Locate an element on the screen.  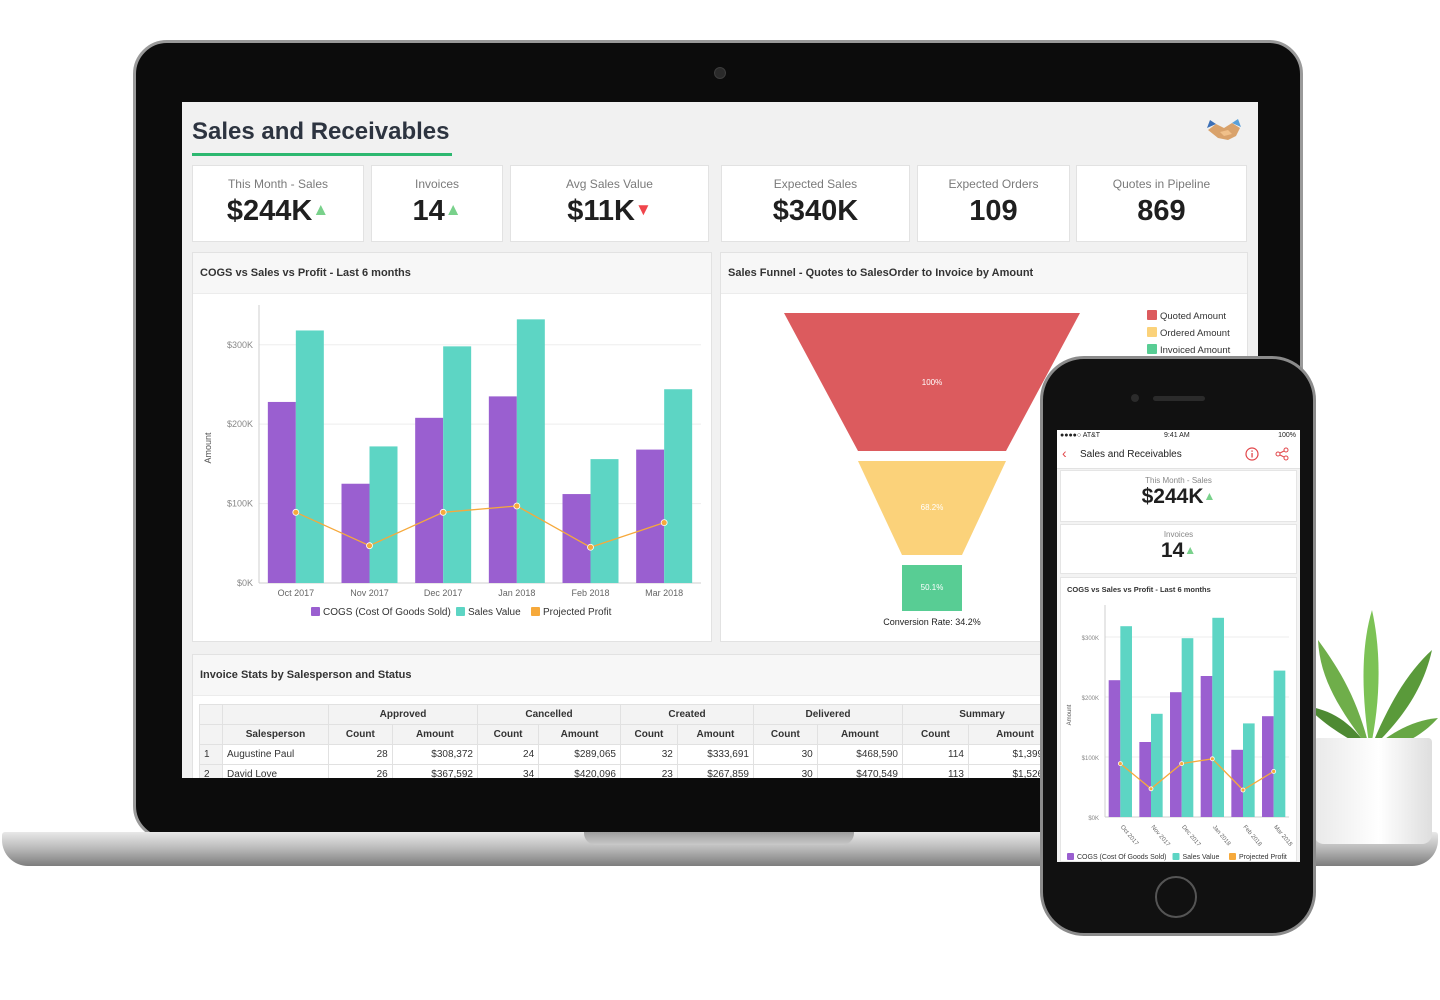
table-cell: $468,590 is located at coordinates (860, 754).